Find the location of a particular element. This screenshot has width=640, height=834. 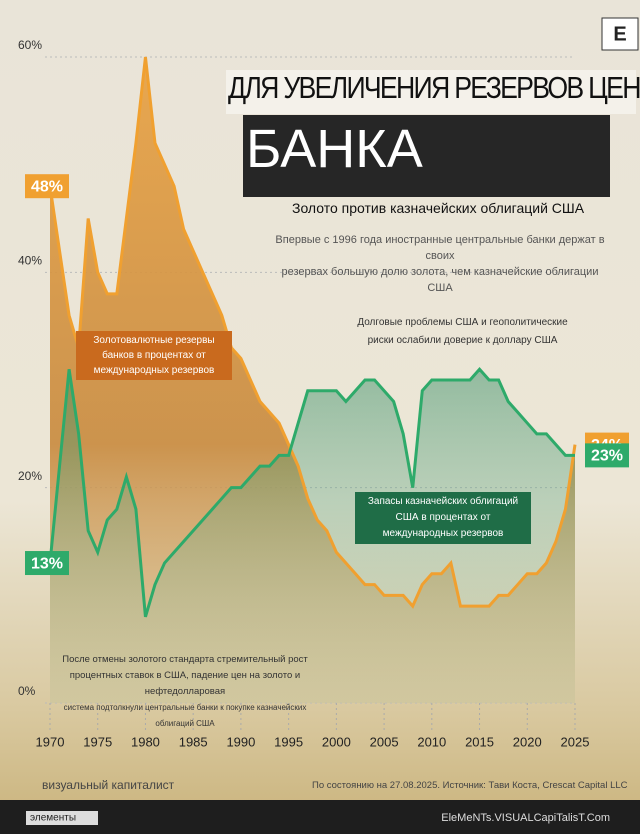

x-tick-label: 1990 is located at coordinates (240, 741).